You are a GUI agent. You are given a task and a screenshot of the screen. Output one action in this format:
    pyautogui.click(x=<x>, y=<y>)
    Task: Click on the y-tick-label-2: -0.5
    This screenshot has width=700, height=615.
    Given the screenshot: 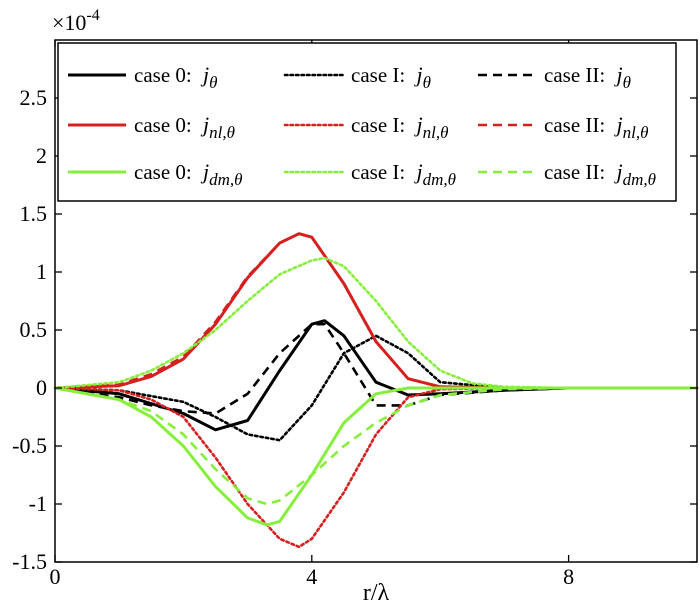 What is the action you would take?
    pyautogui.click(x=29, y=445)
    